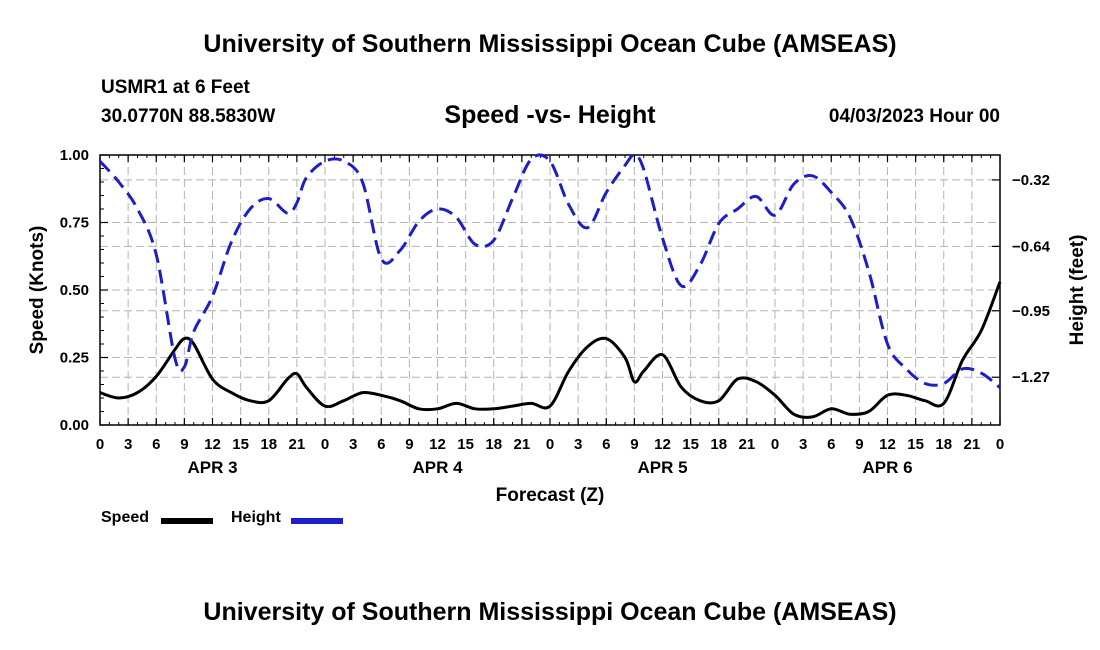  What do you see at coordinates (550, 115) in the screenshot?
I see `chart-subtitle: Speed -vs- Height` at bounding box center [550, 115].